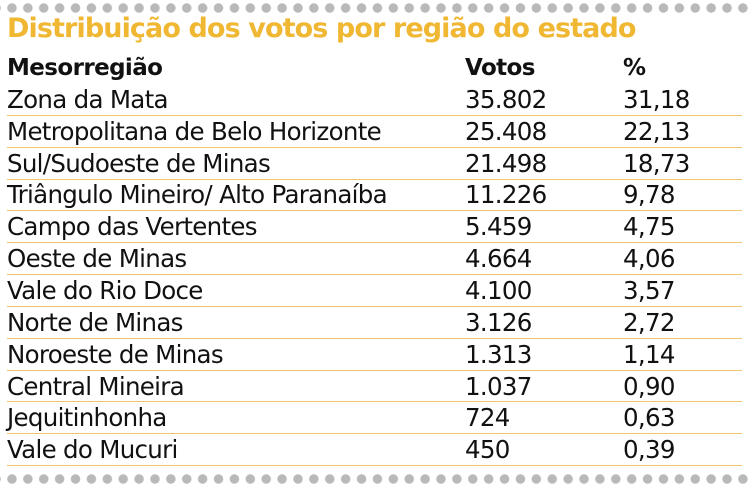  I want to click on region-cell: Vale do Rio Doce, so click(105, 290).